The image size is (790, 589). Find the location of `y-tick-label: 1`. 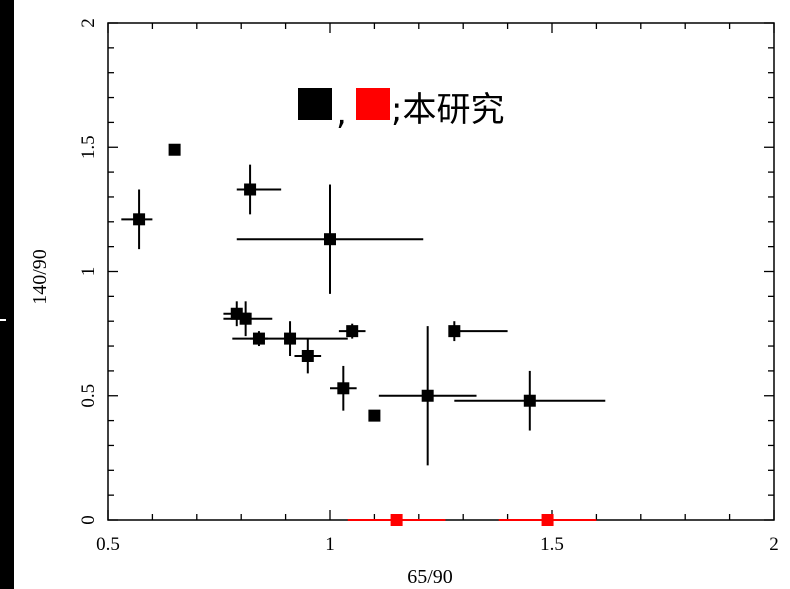

y-tick-label: 1 is located at coordinates (88, 272).